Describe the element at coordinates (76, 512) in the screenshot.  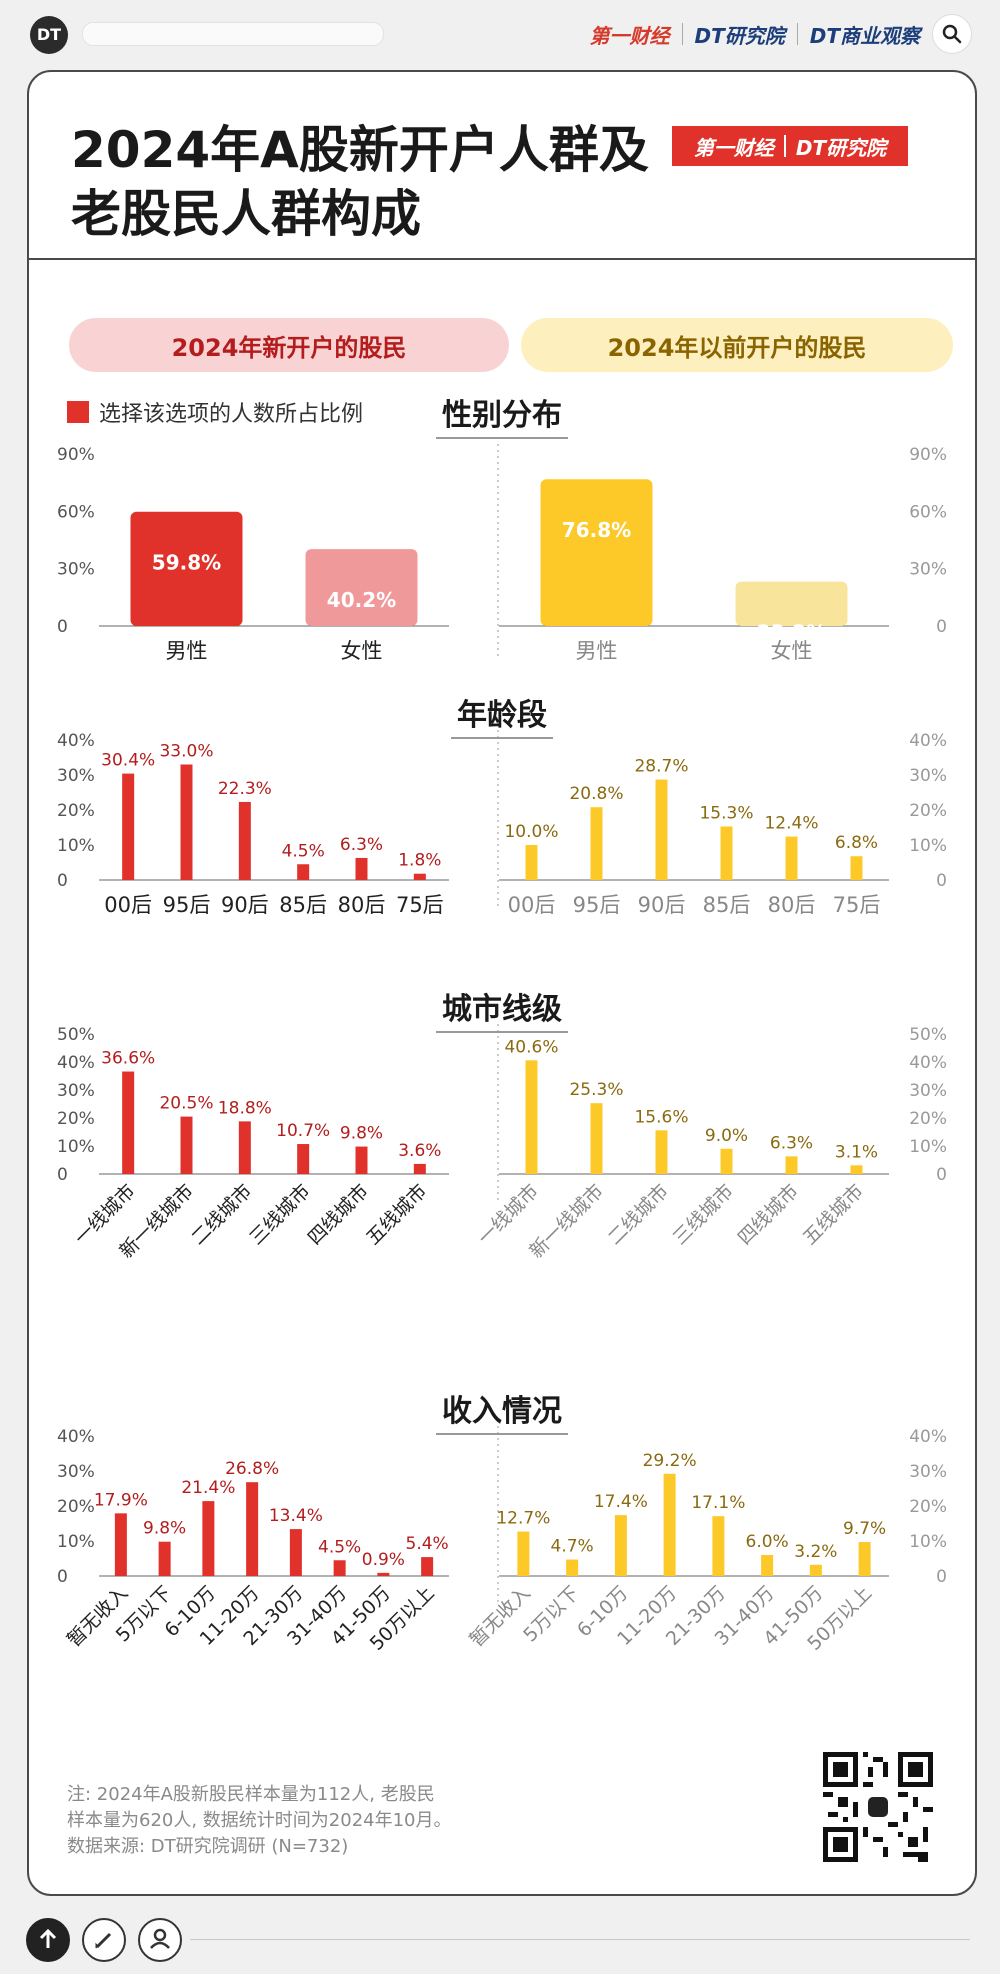
I see `y-tick-label-left: 60%` at that location.